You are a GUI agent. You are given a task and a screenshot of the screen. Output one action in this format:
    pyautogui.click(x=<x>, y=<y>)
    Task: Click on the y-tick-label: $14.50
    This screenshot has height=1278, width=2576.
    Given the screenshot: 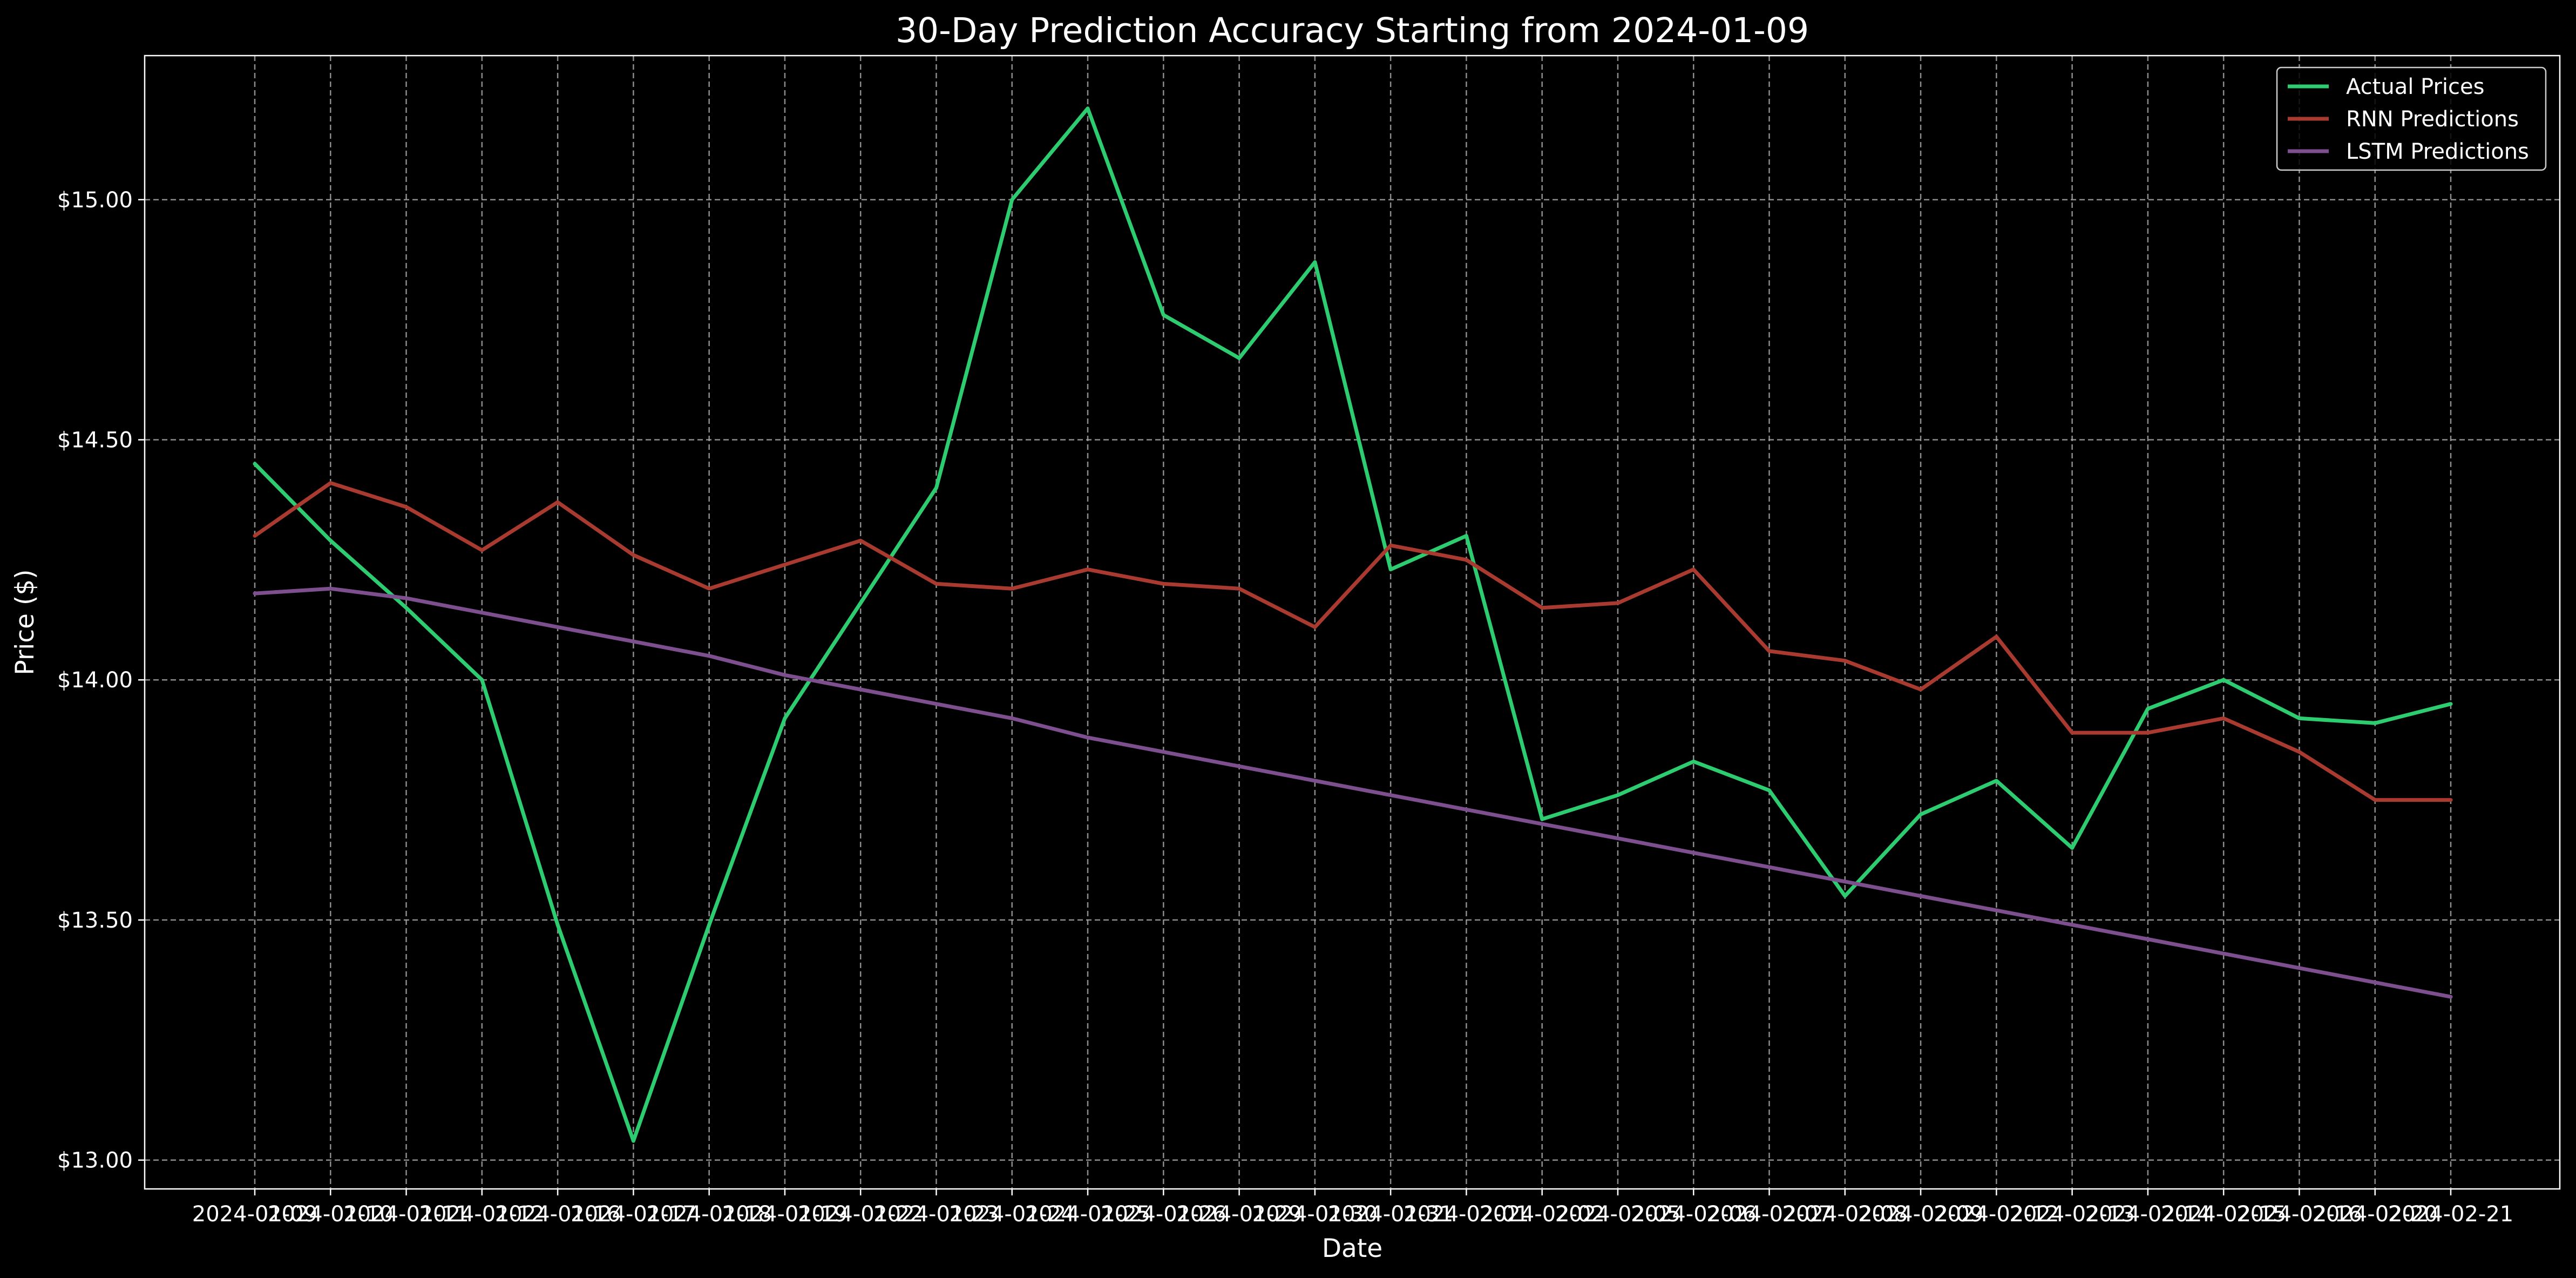 What is the action you would take?
    pyautogui.click(x=95, y=440)
    